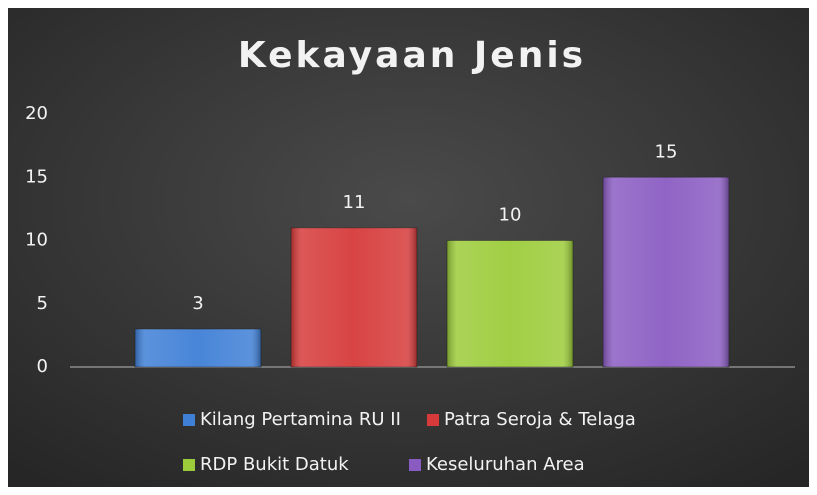 Image resolution: width=817 pixels, height=495 pixels. What do you see at coordinates (42, 366) in the screenshot?
I see `y-tick-label: 0` at bounding box center [42, 366].